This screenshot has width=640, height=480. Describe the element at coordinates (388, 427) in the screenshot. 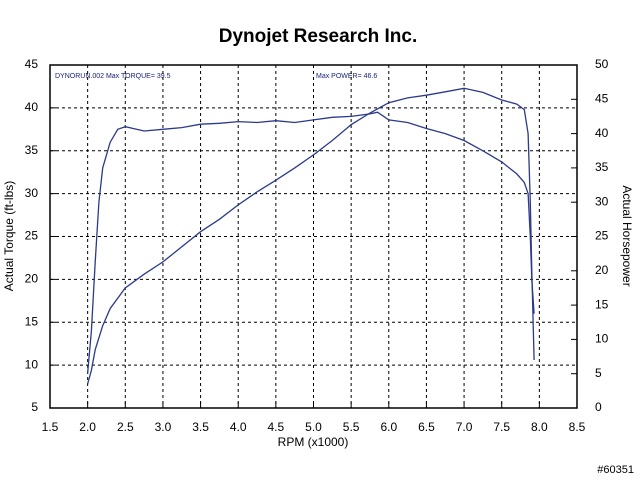

I see `x-tick-label: 6.0` at that location.